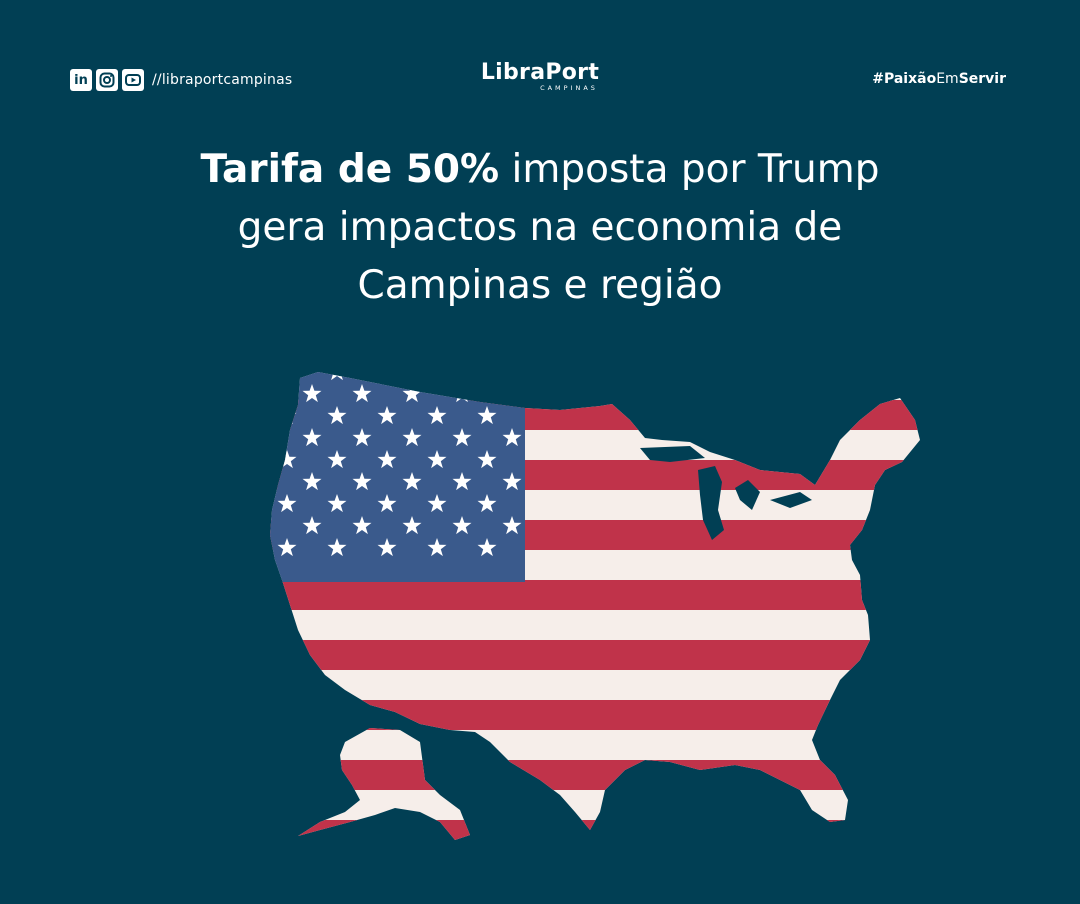 This screenshot has width=1080, height=904. I want to click on headline-line3: Campinas e região, so click(540, 285).